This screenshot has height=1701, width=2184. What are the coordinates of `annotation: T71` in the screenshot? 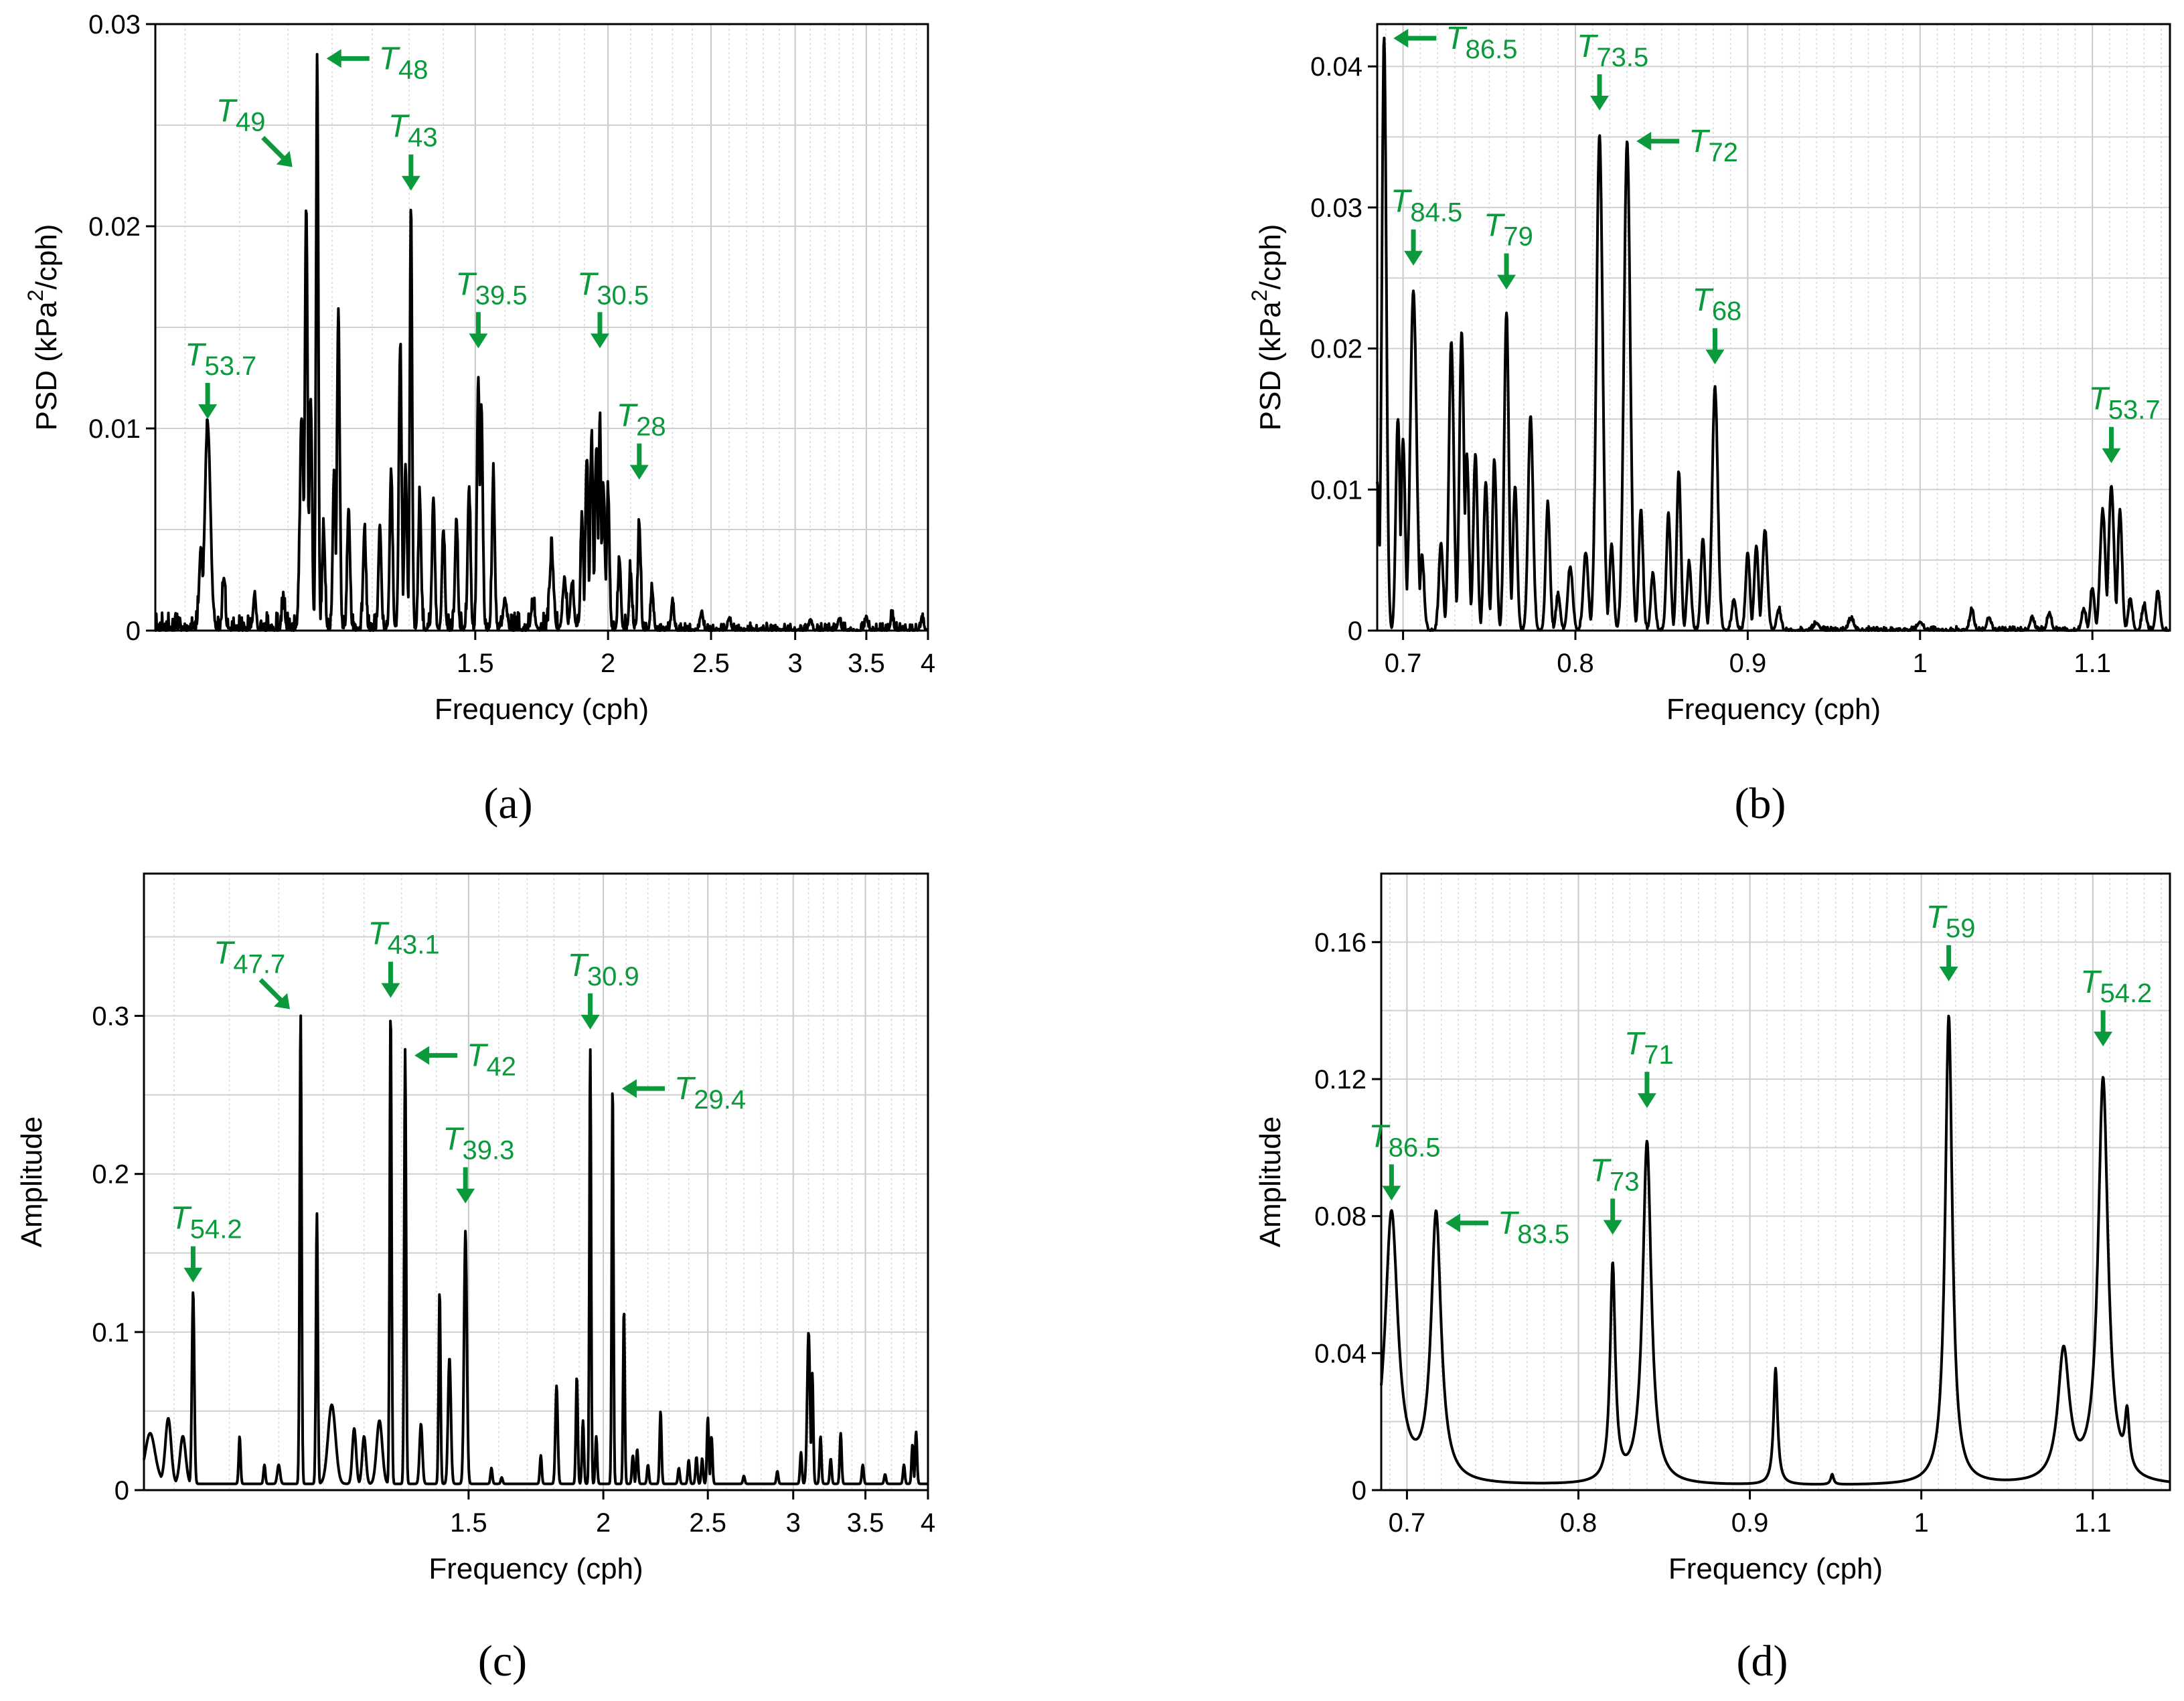 It's located at (1649, 1067).